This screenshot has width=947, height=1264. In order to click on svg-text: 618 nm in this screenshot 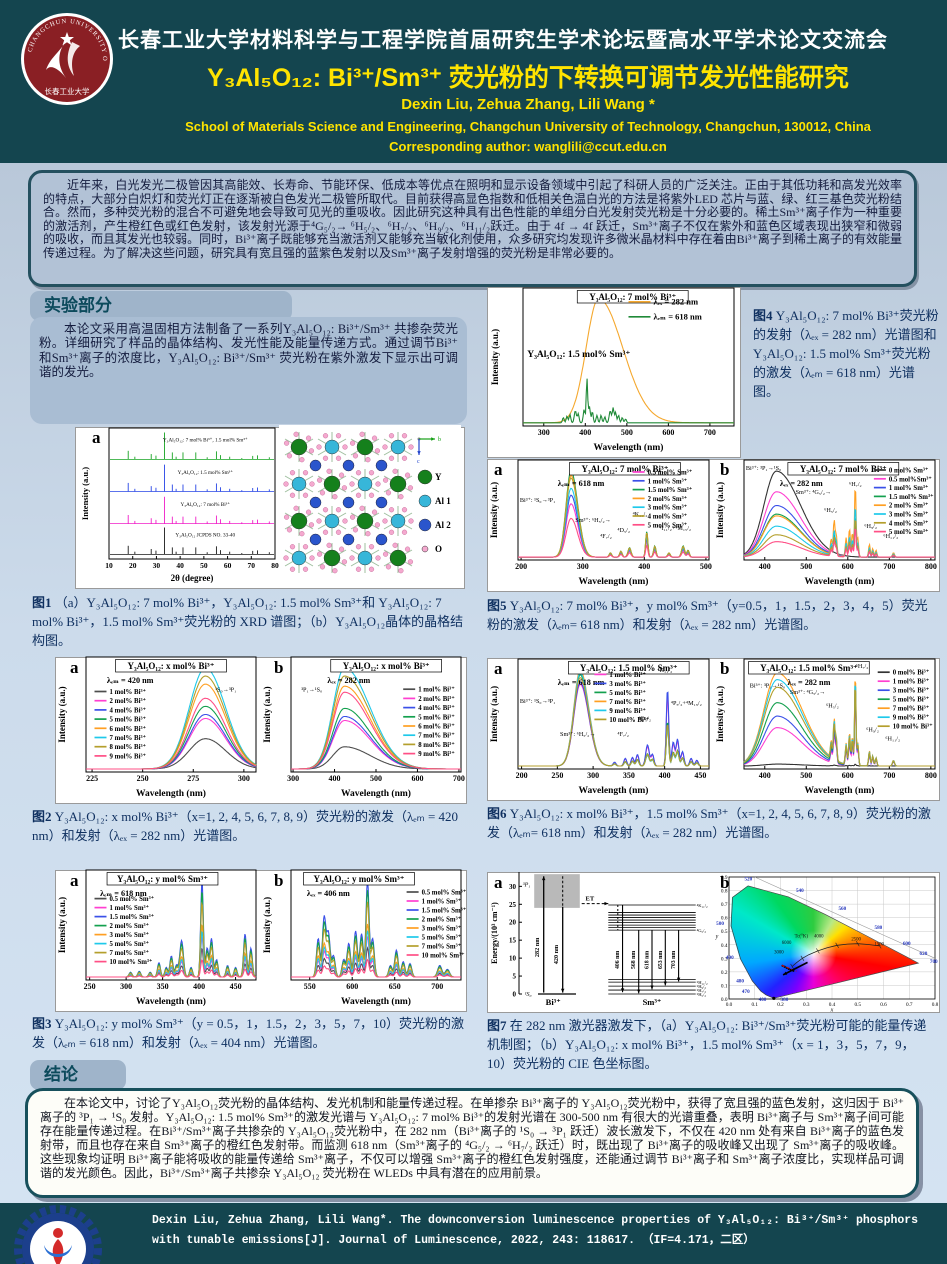, I will do `click(647, 960)`.